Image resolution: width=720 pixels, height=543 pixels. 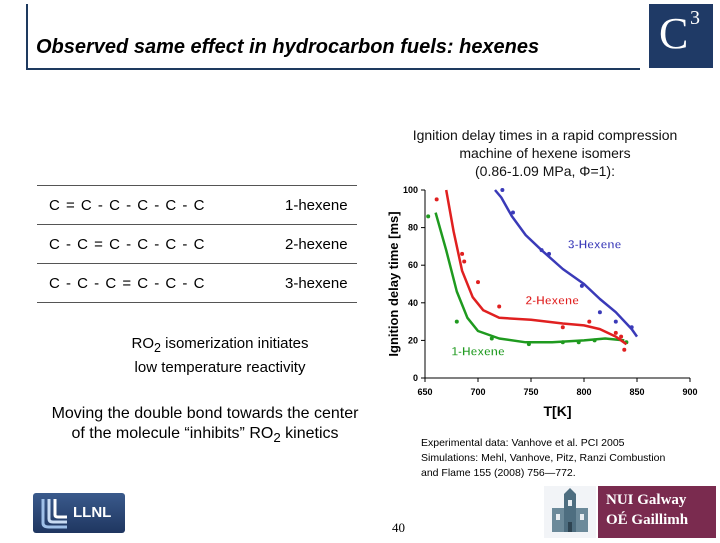 I want to click on caption-line-2: machine of hexene isomers, so click(x=545, y=153).